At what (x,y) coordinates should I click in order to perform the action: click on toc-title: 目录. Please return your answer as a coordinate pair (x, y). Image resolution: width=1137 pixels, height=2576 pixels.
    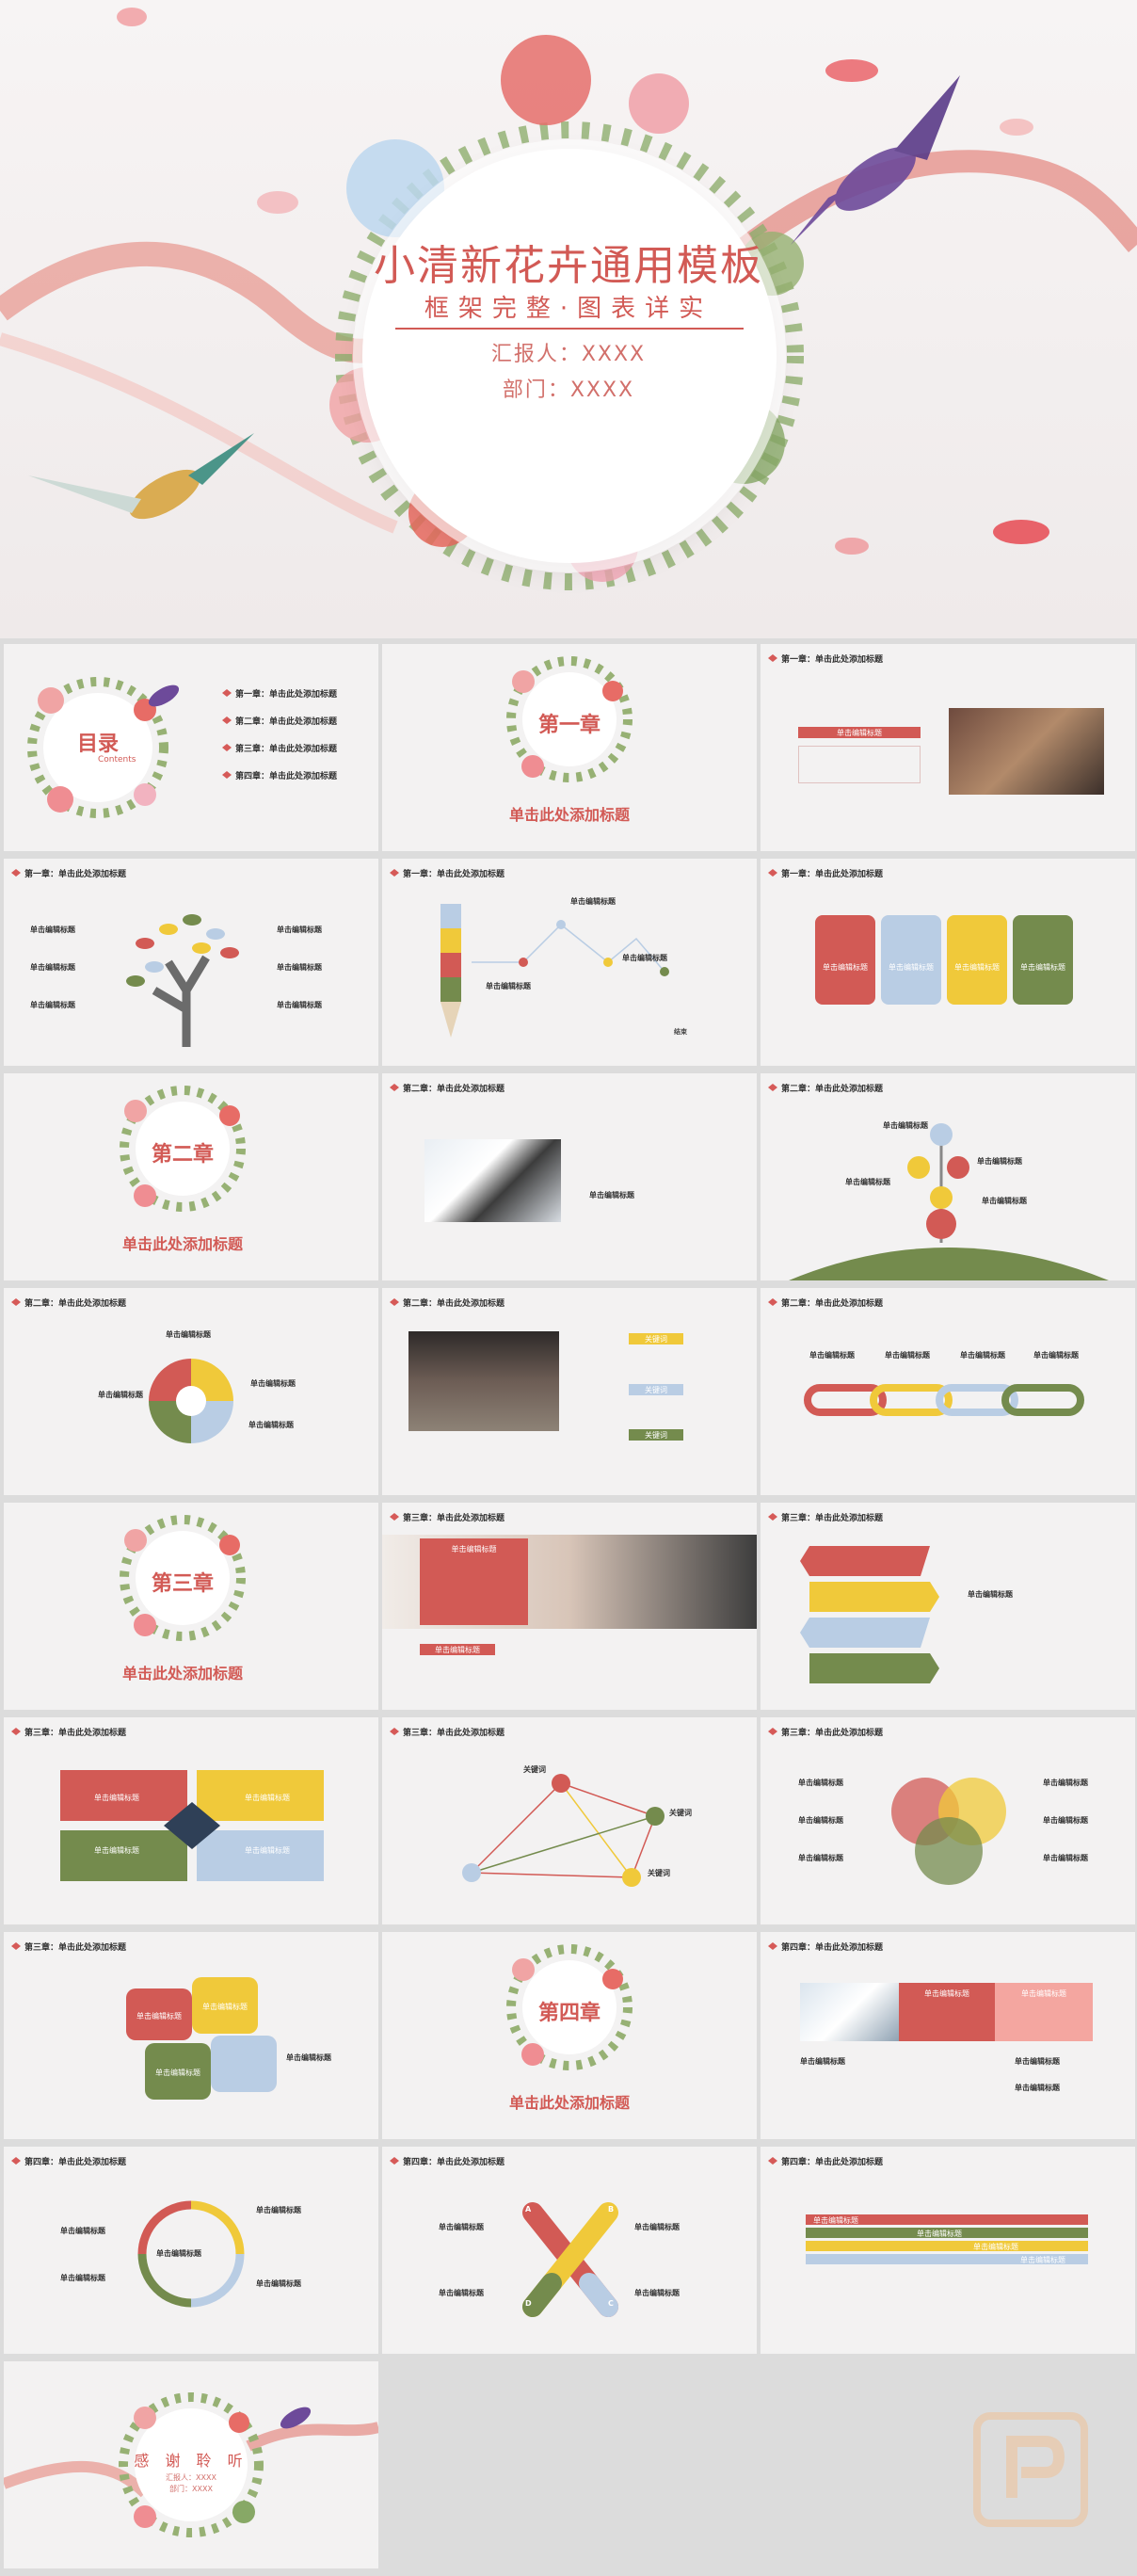
    Looking at the image, I should click on (99, 744).